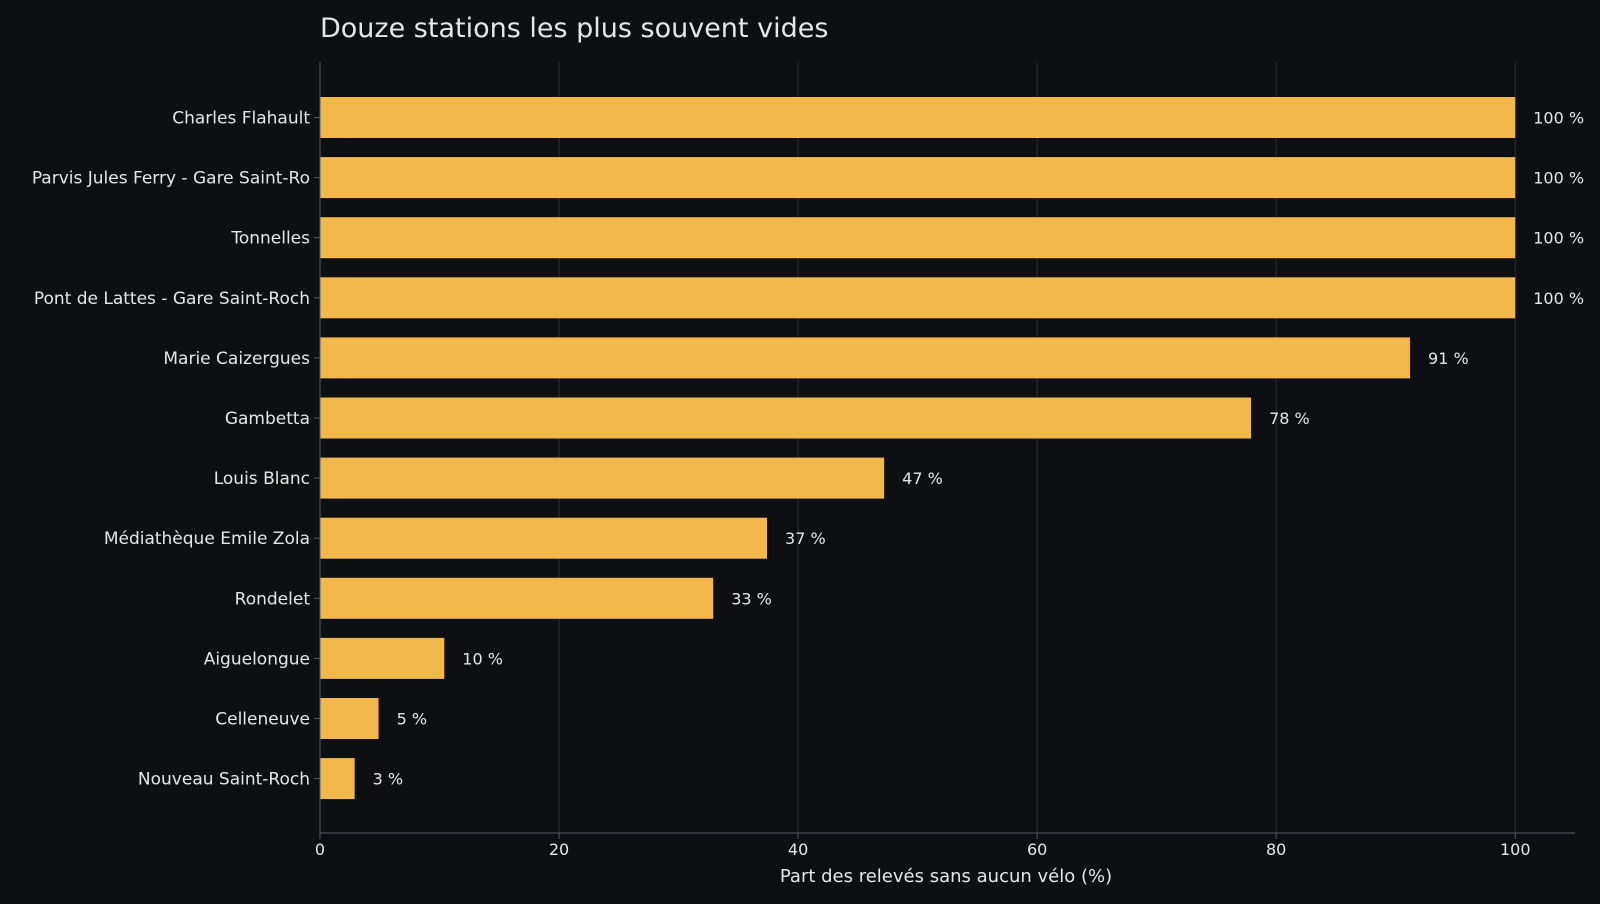 The image size is (1600, 904). I want to click on category-label: Parvis Jules Ferry - Gare Saint-Ro, so click(171, 179).